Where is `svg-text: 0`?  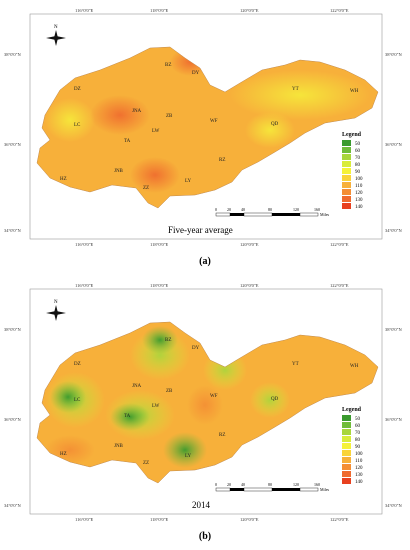
svg-text: 0 is located at coordinates (216, 209).